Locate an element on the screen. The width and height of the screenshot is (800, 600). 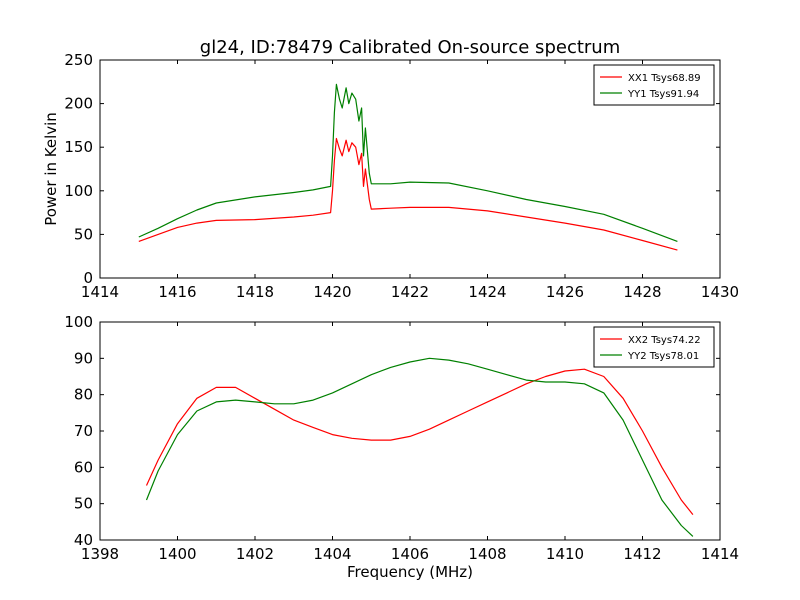
y-tick-label: 90 is located at coordinates (83, 358).